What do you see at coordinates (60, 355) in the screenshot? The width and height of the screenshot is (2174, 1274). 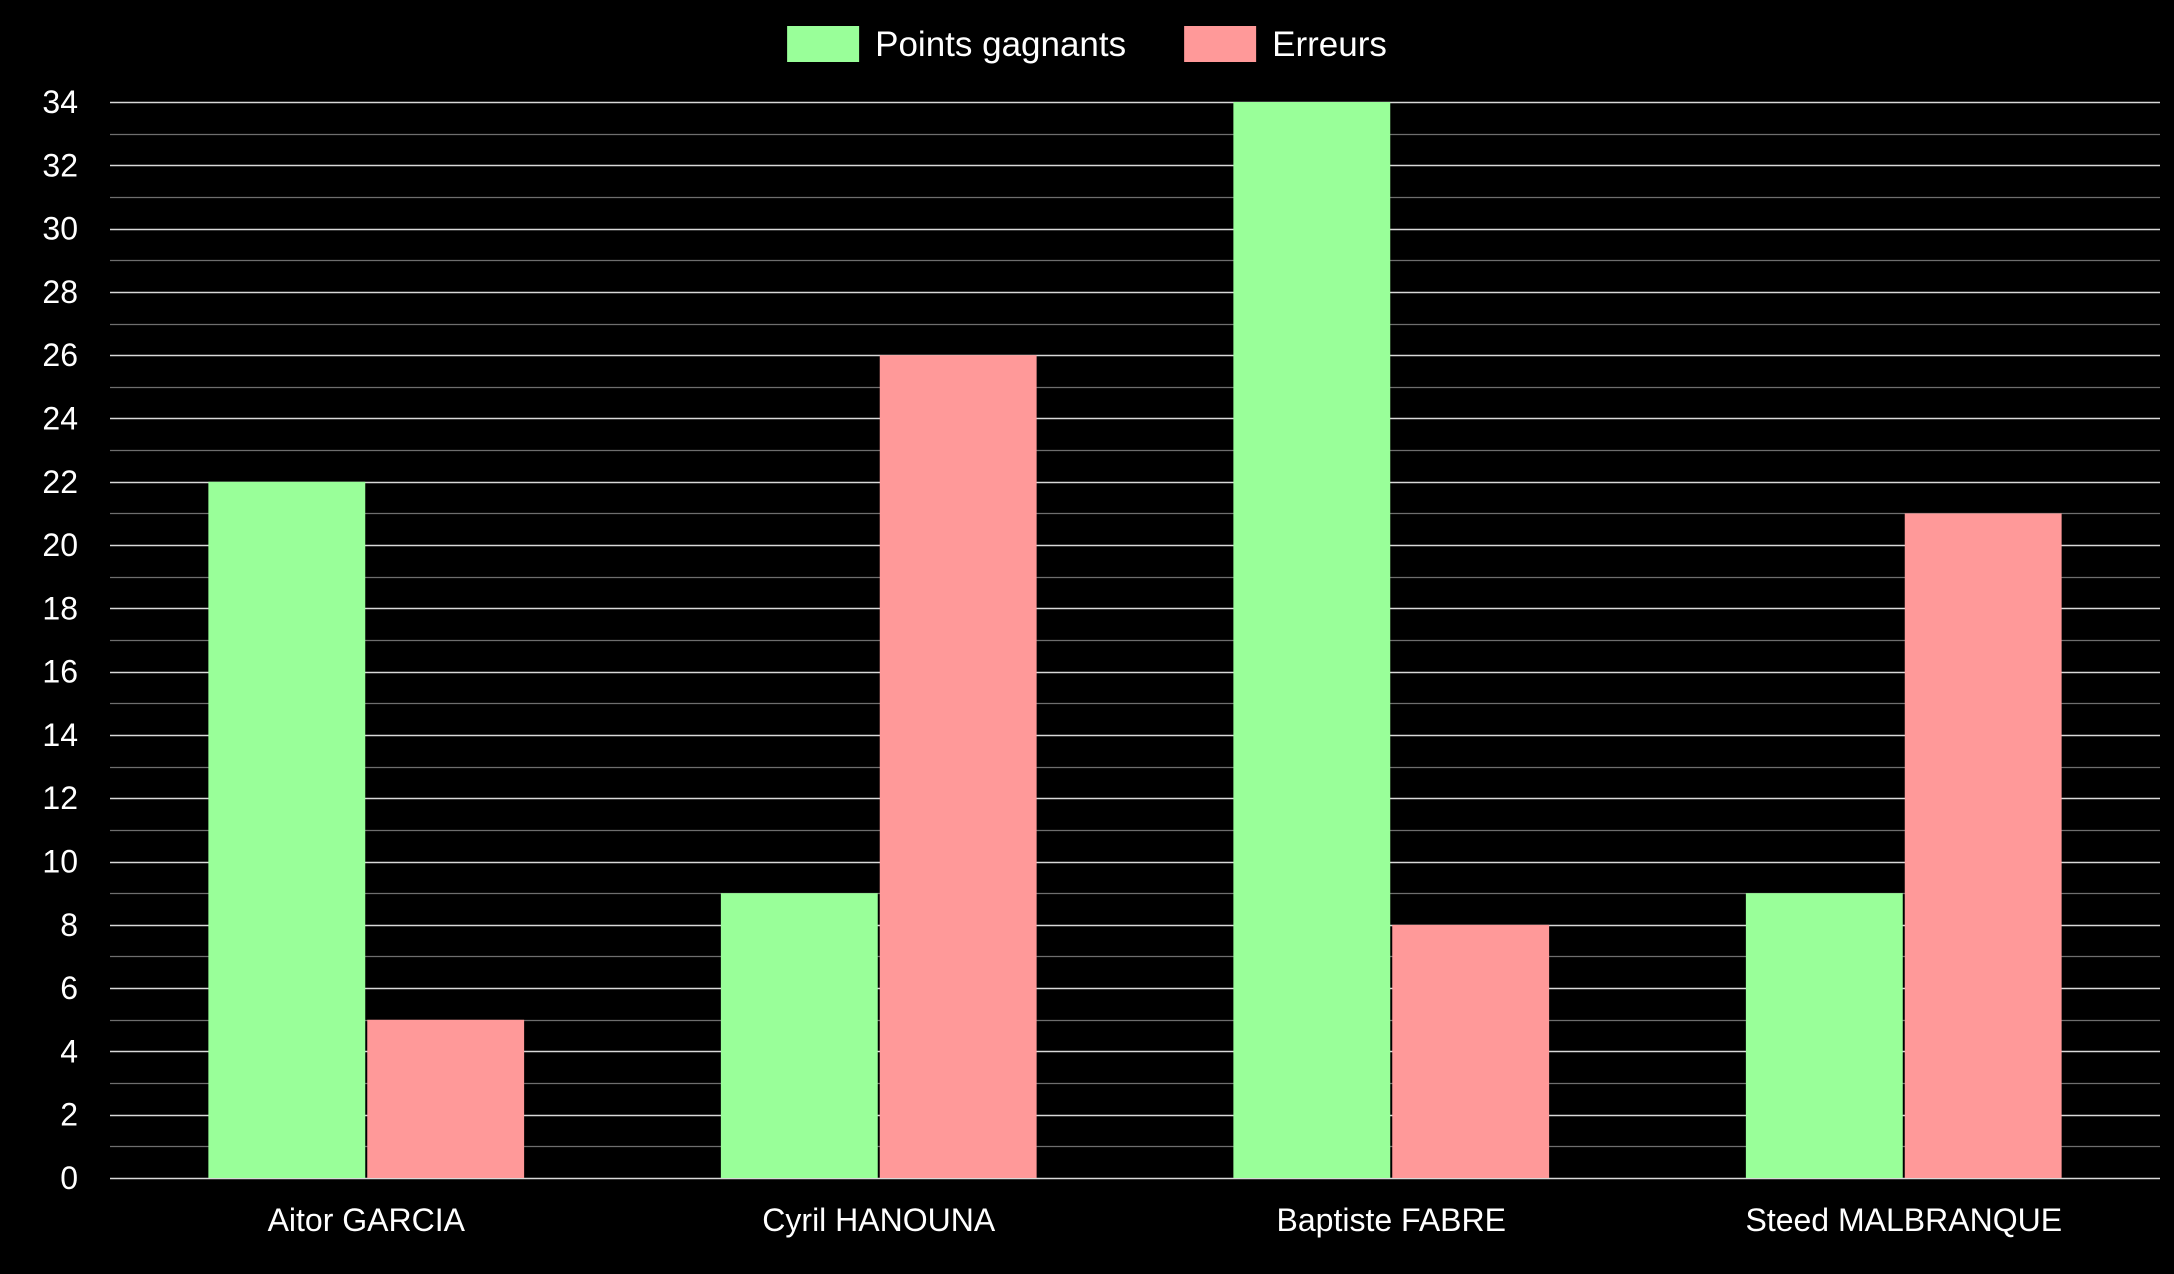 I see `y-tick-label: 26` at bounding box center [60, 355].